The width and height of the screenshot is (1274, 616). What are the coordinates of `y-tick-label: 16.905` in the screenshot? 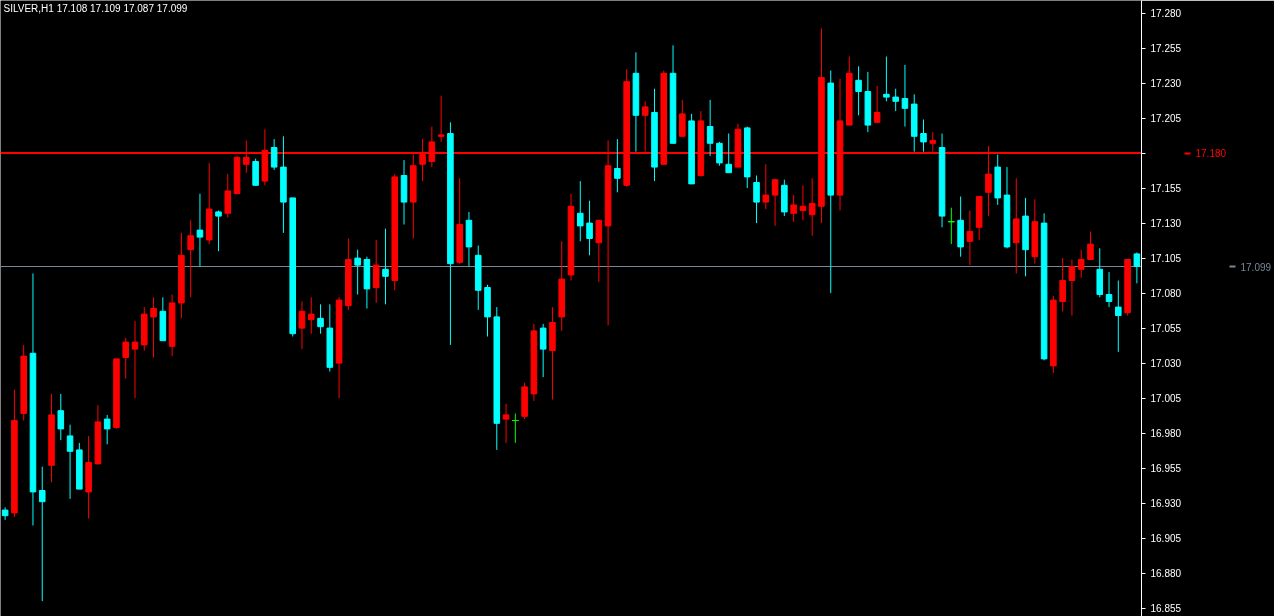 It's located at (1166, 539).